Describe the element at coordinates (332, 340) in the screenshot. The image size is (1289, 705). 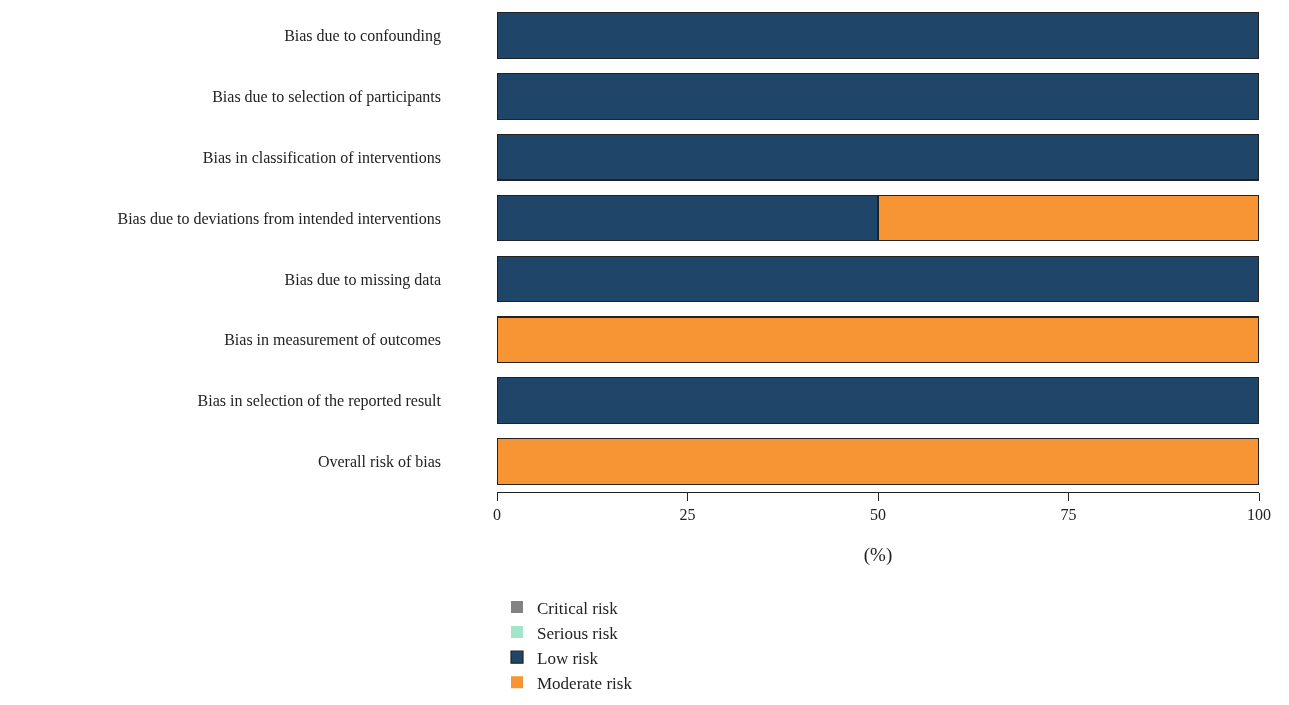
I see `y-tick-label: Bias in measurement of outcomes` at that location.